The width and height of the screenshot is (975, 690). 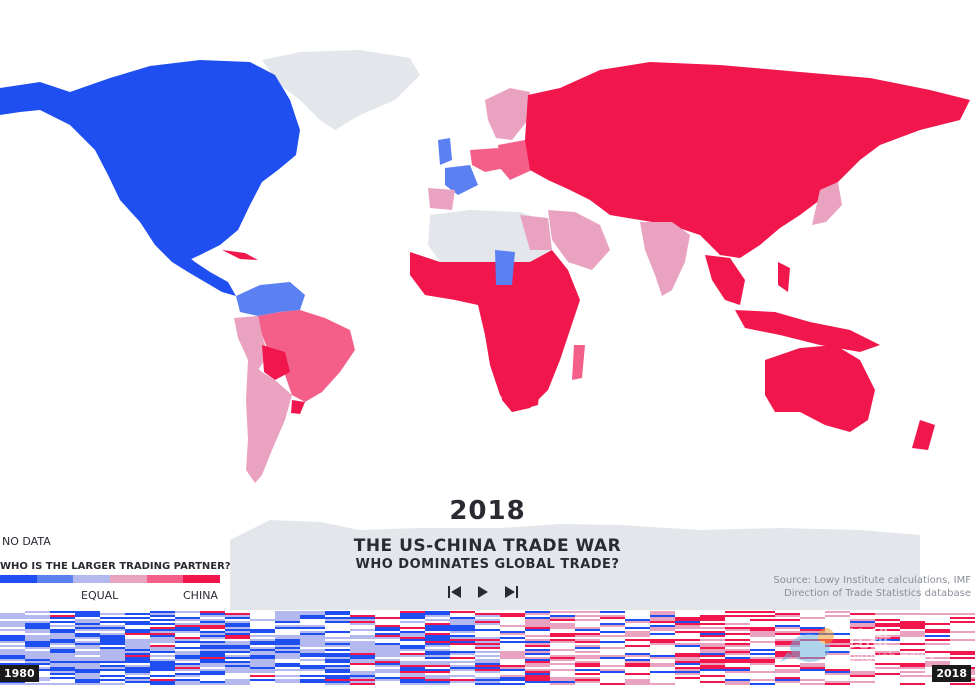 I want to click on country-africa, so click(x=495, y=331).